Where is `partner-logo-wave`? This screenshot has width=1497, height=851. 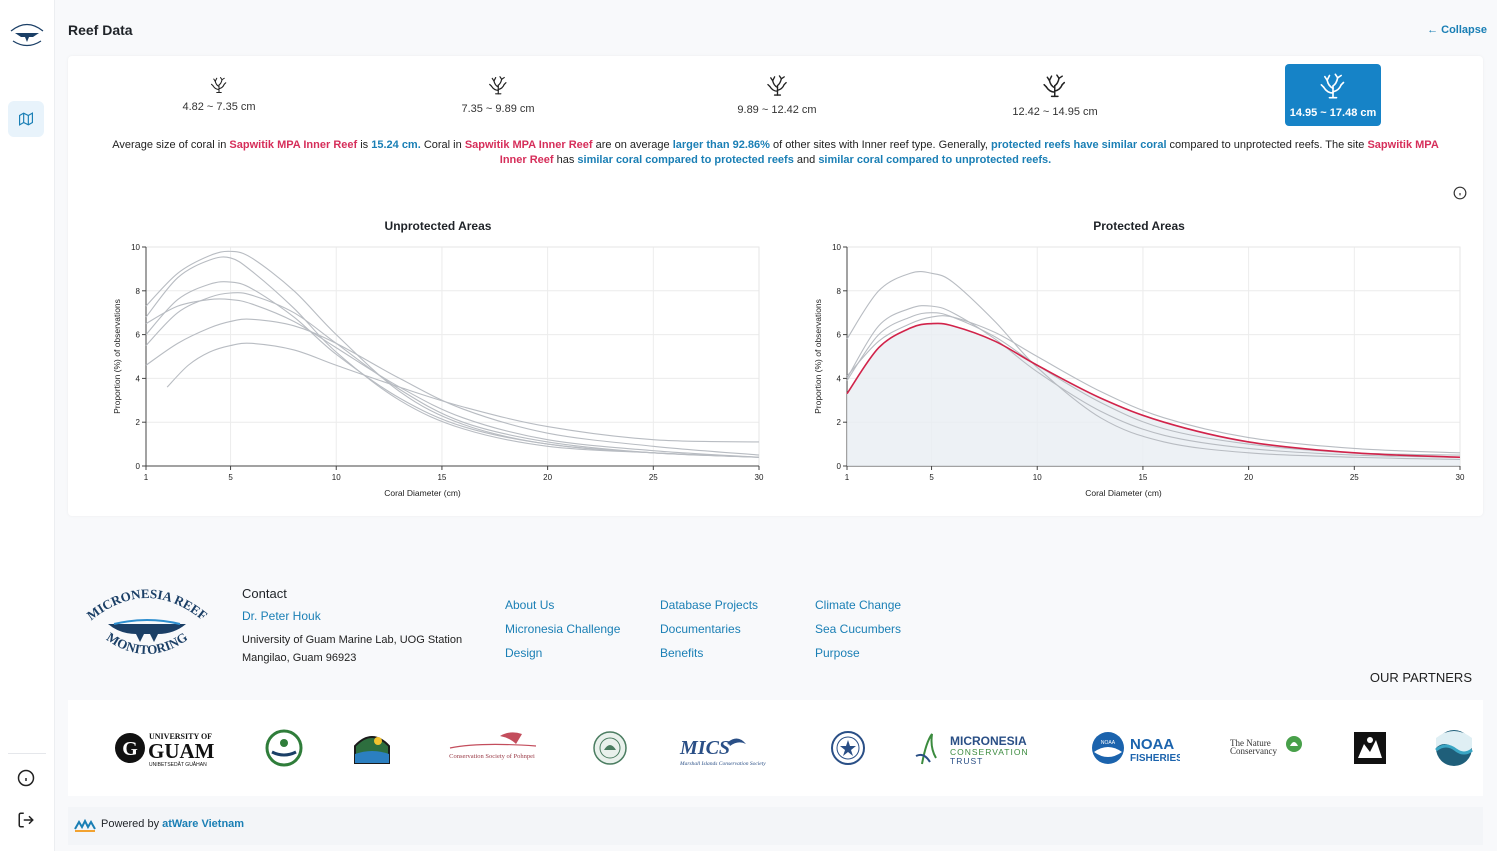 partner-logo-wave is located at coordinates (1454, 748).